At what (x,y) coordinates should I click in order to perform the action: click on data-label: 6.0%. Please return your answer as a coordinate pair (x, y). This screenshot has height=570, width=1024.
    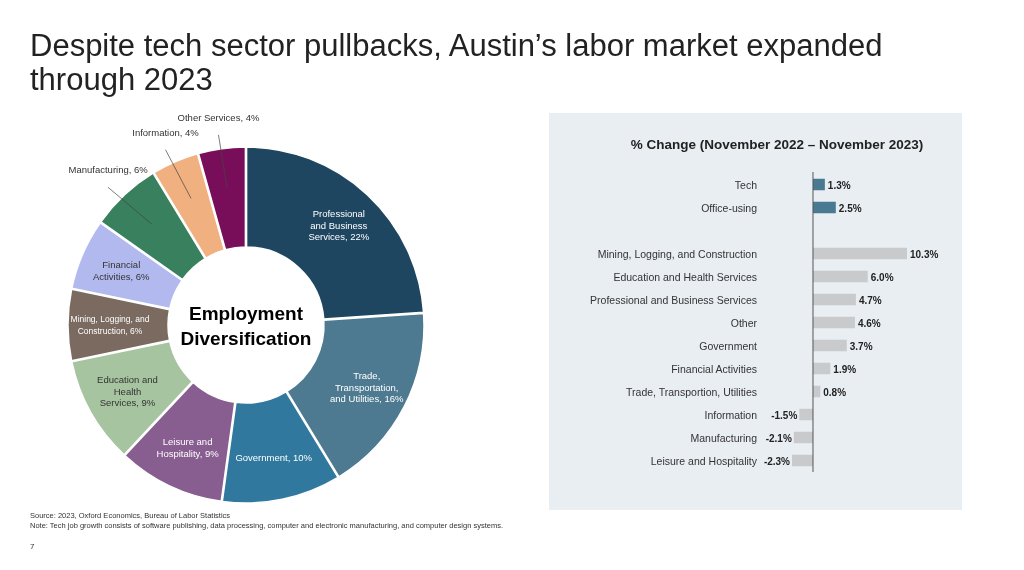
    Looking at the image, I should click on (882, 277).